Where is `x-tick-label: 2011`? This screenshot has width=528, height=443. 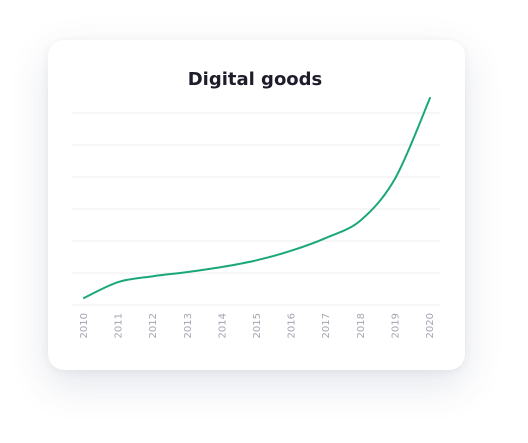 x-tick-label: 2011 is located at coordinates (119, 325).